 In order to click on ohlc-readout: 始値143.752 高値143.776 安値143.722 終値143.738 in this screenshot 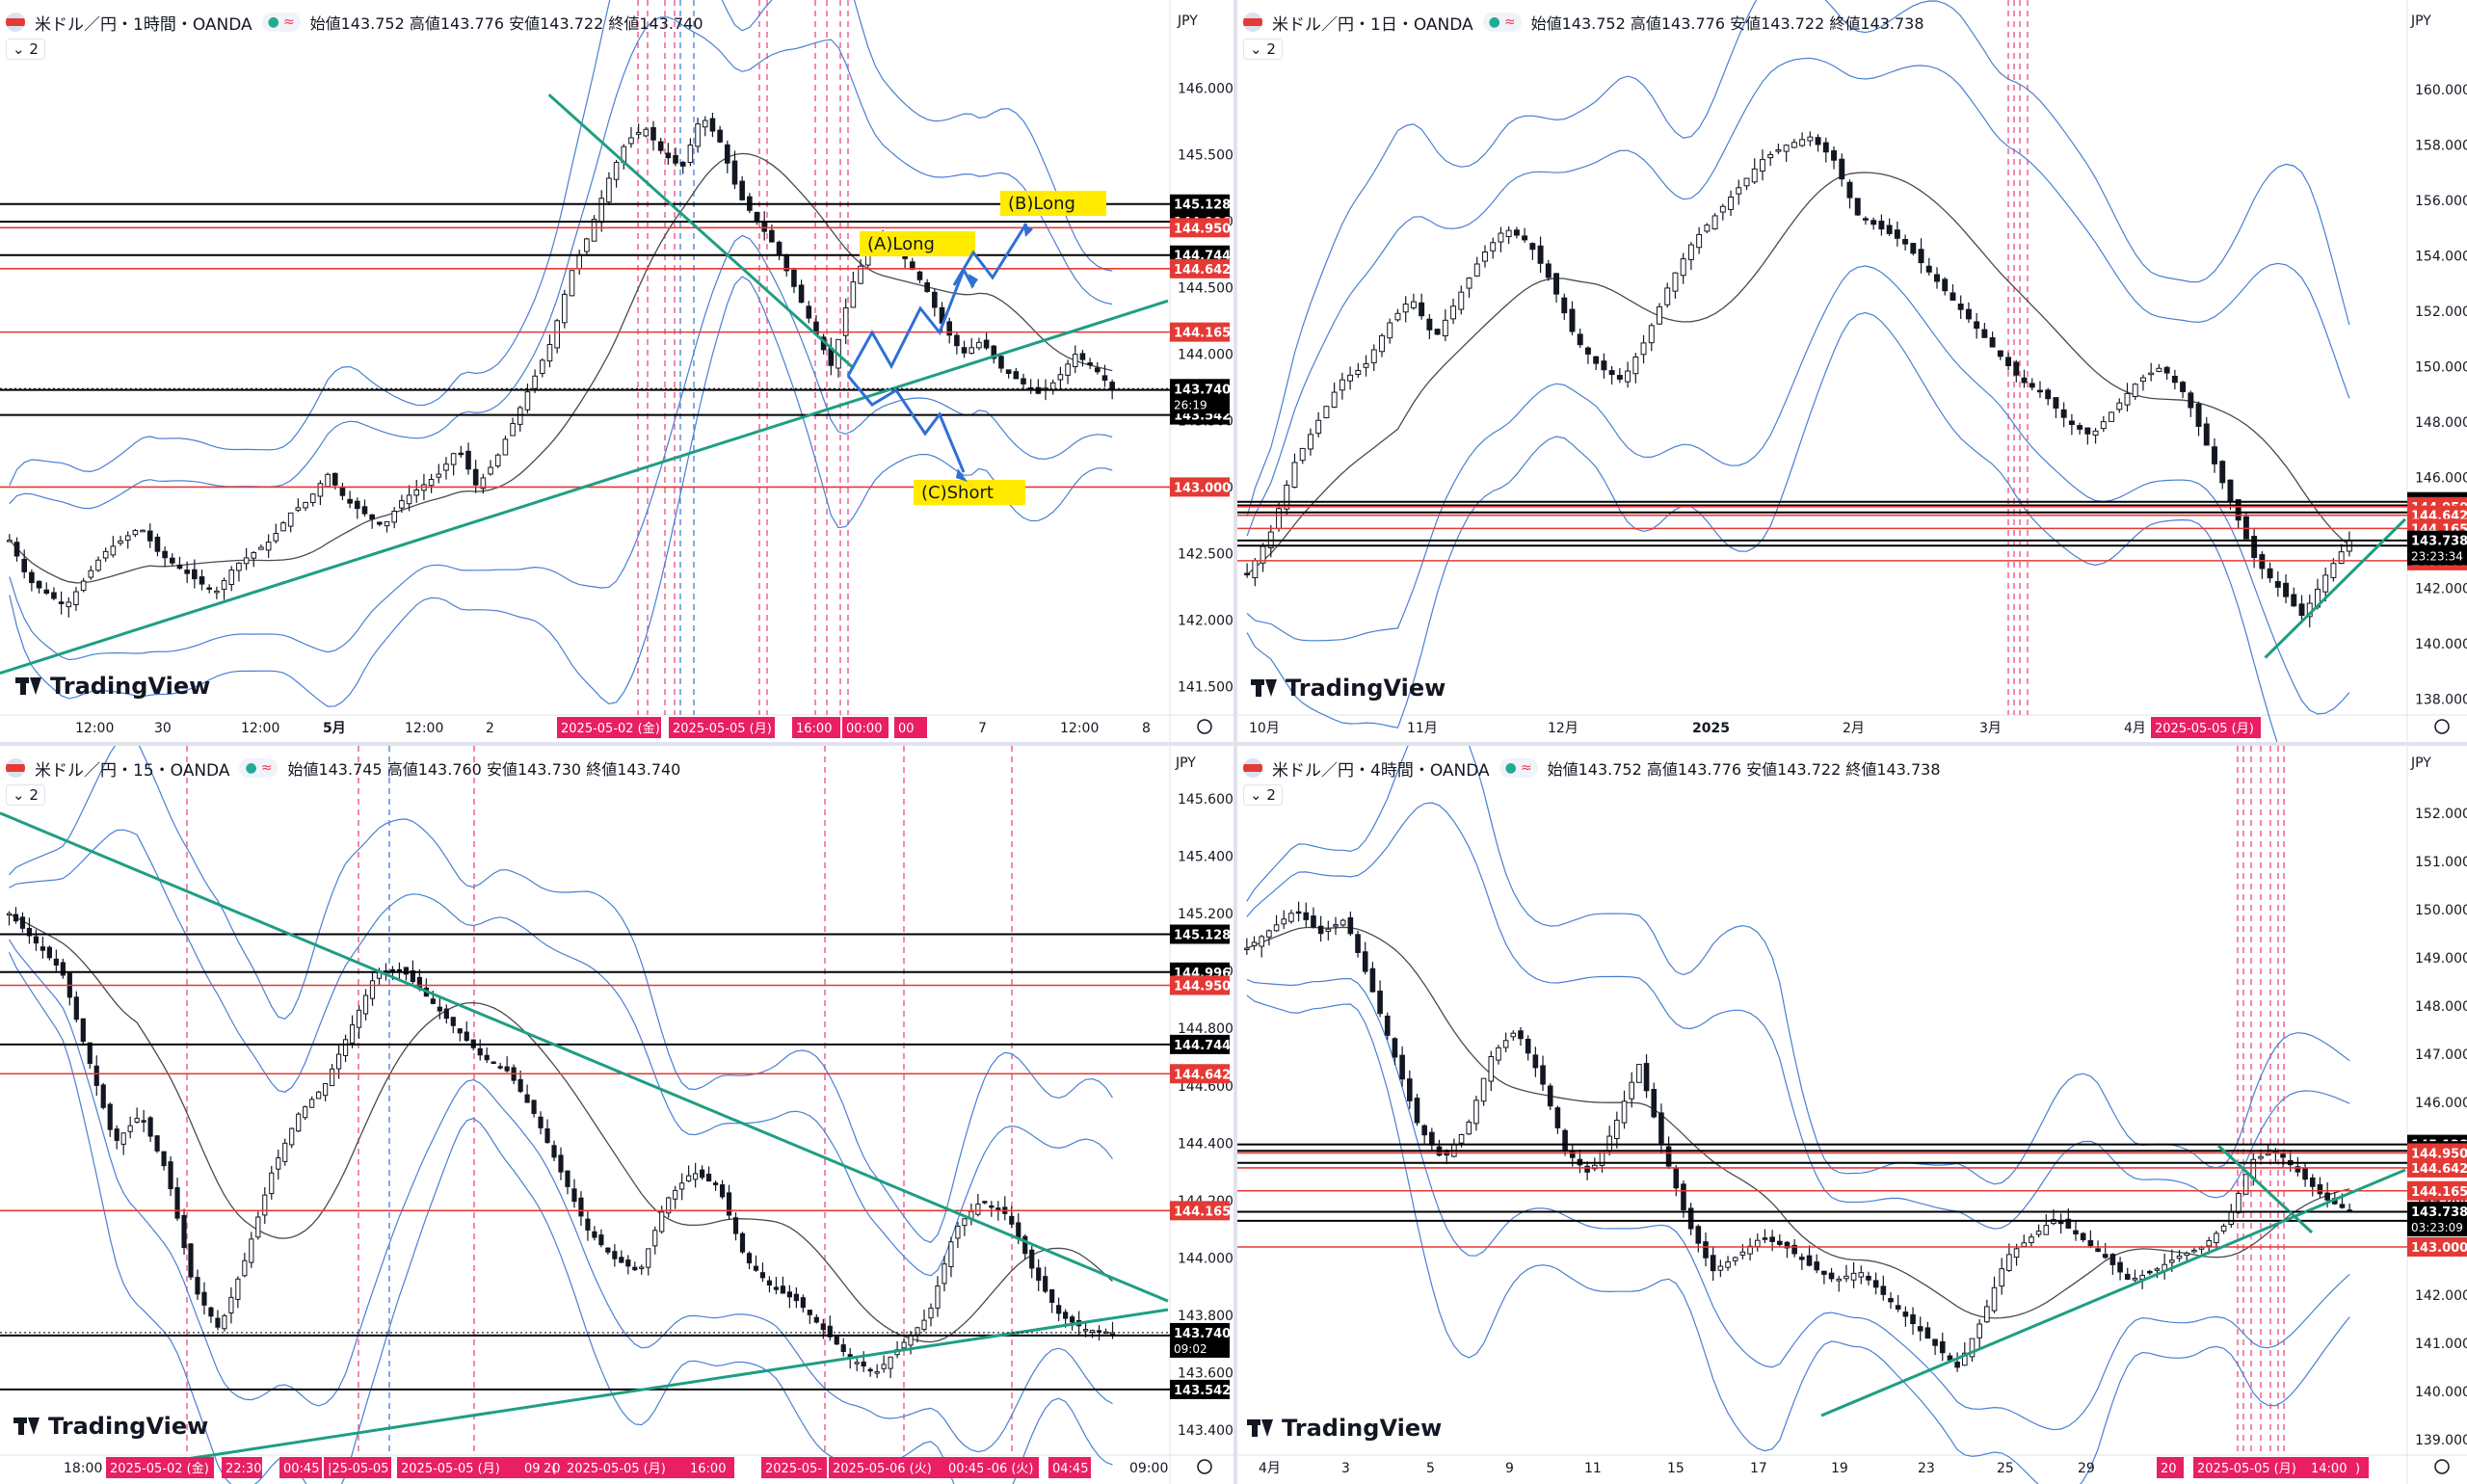, I will do `click(1744, 769)`.